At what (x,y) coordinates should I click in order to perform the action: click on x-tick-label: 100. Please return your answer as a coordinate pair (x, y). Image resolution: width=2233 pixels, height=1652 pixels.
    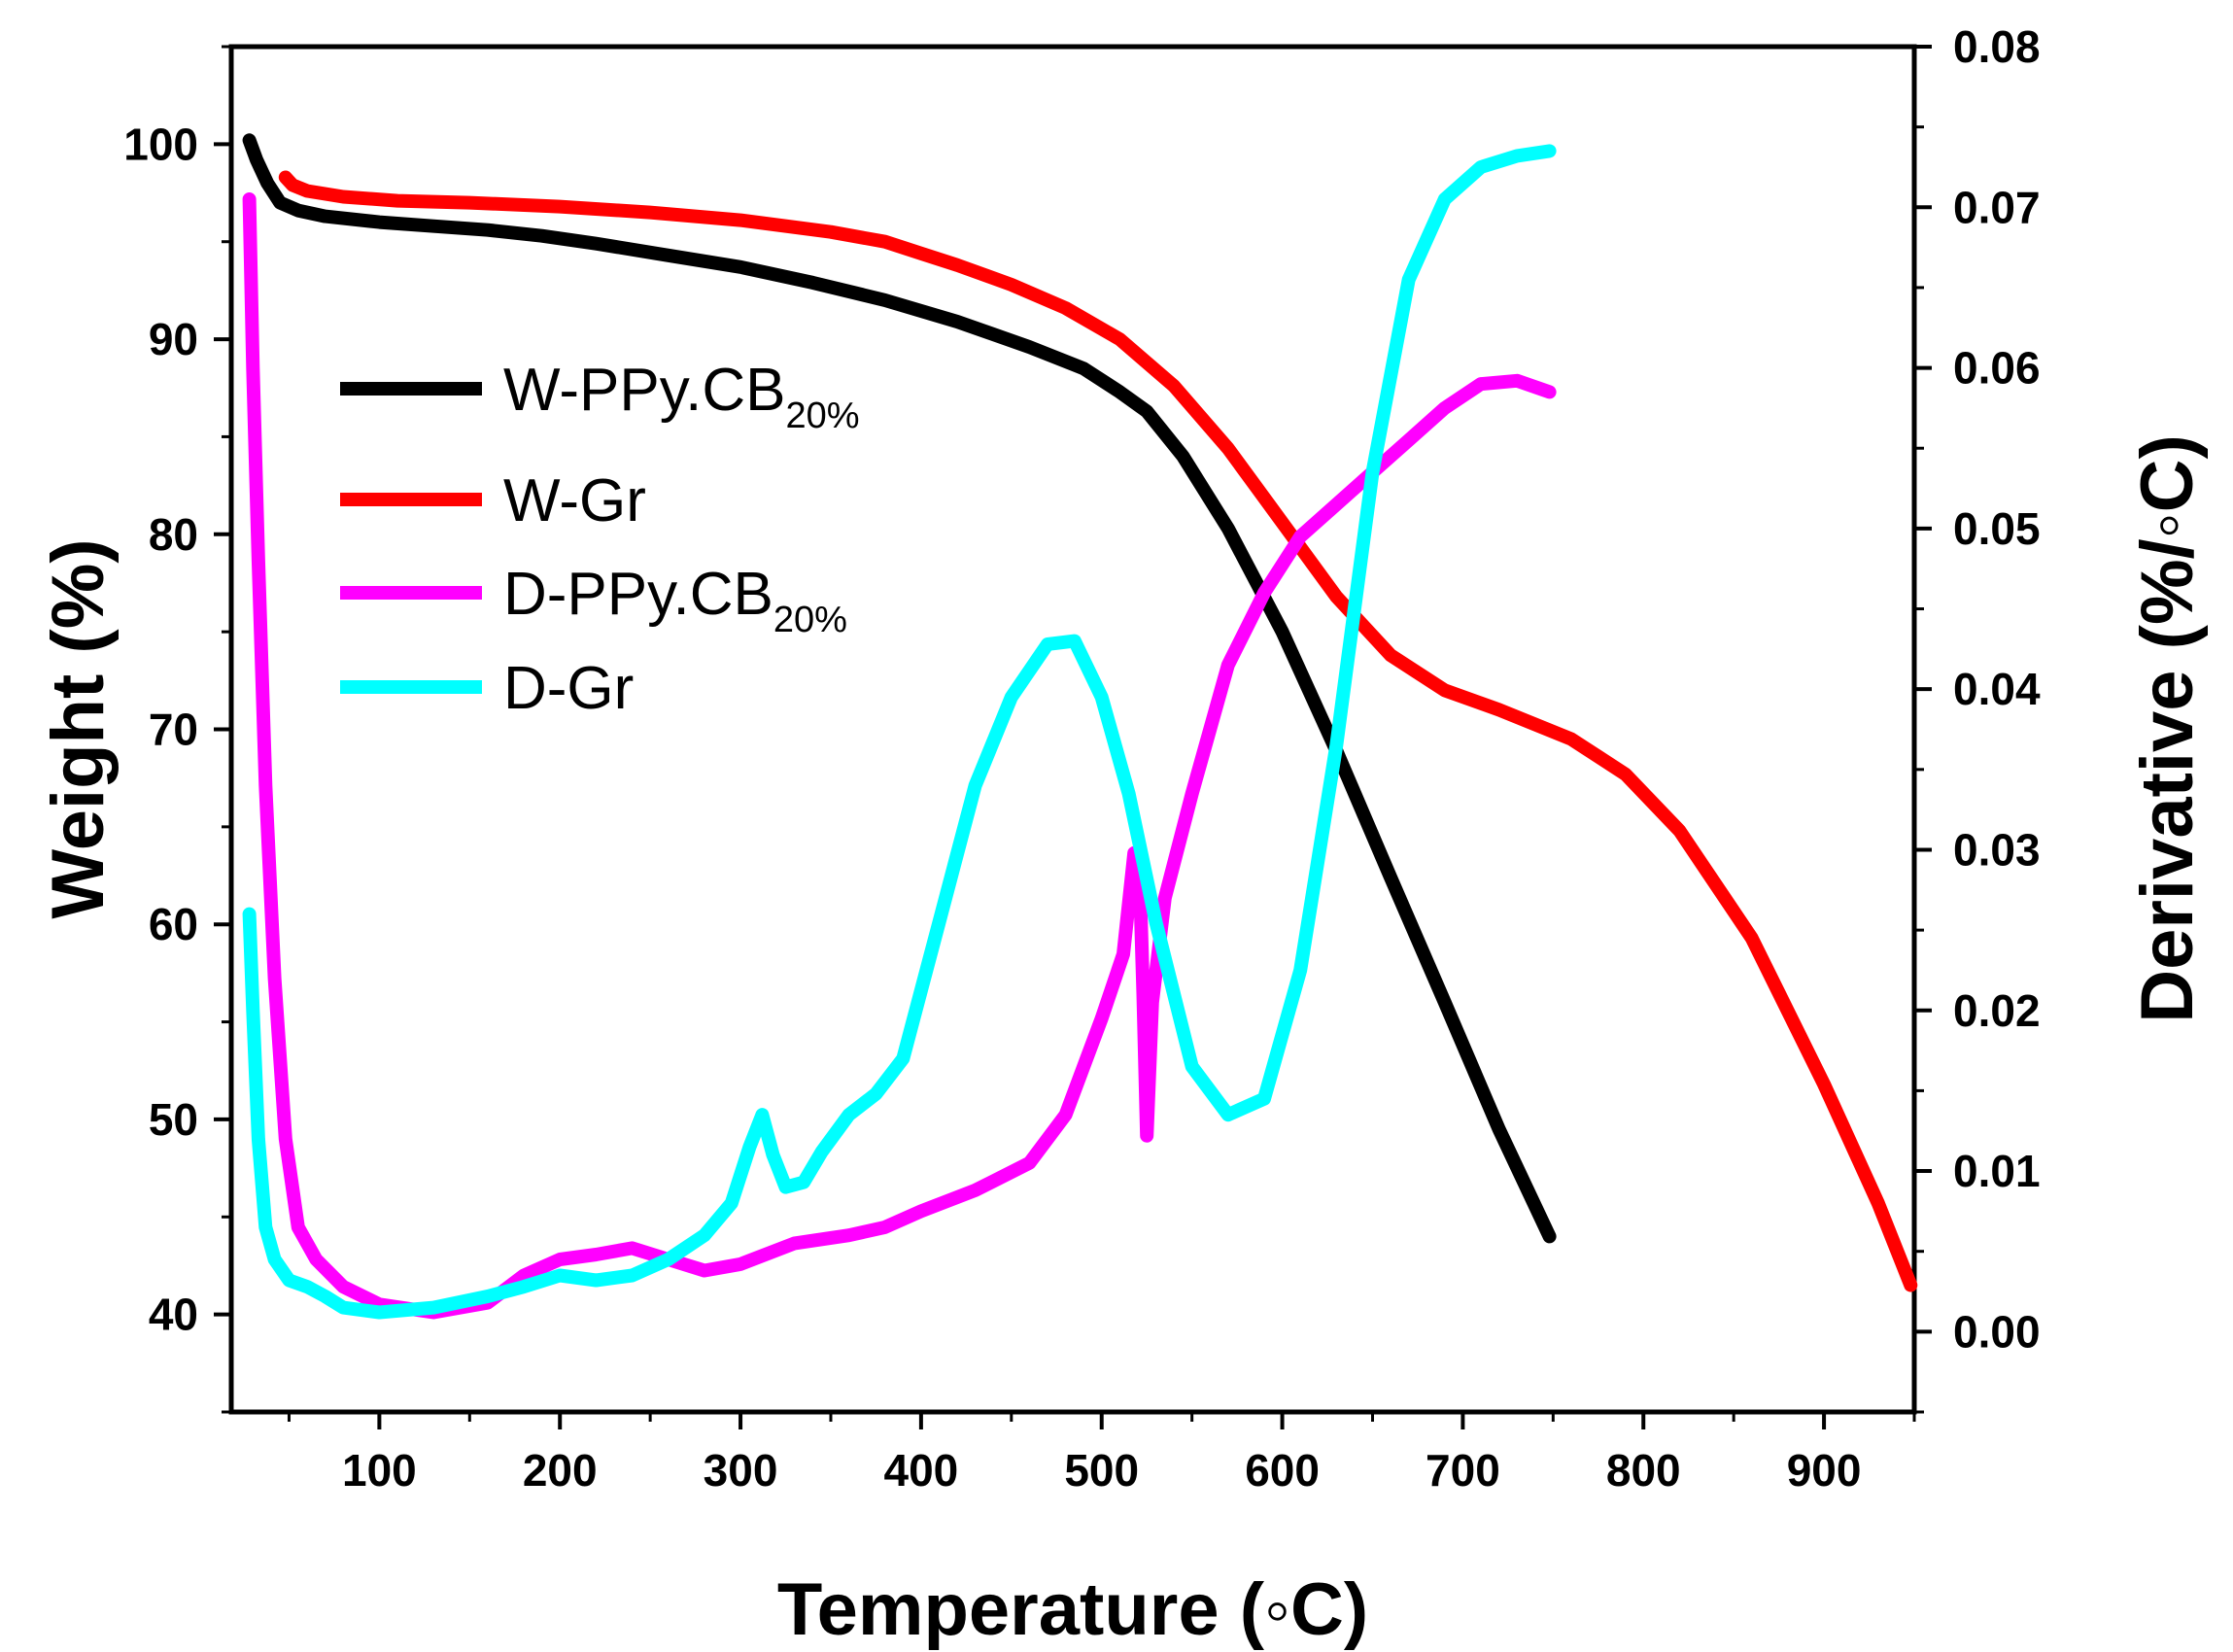
    Looking at the image, I should click on (379, 1471).